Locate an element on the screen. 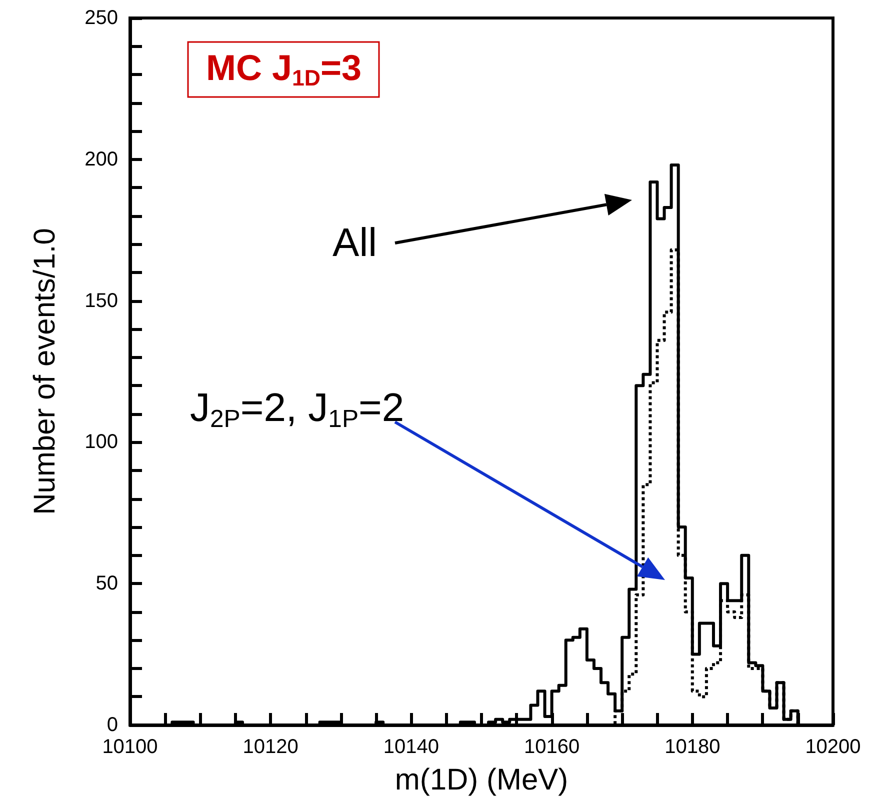 Image resolution: width=879 pixels, height=808 pixels. annotation: All is located at coordinates (354, 243).